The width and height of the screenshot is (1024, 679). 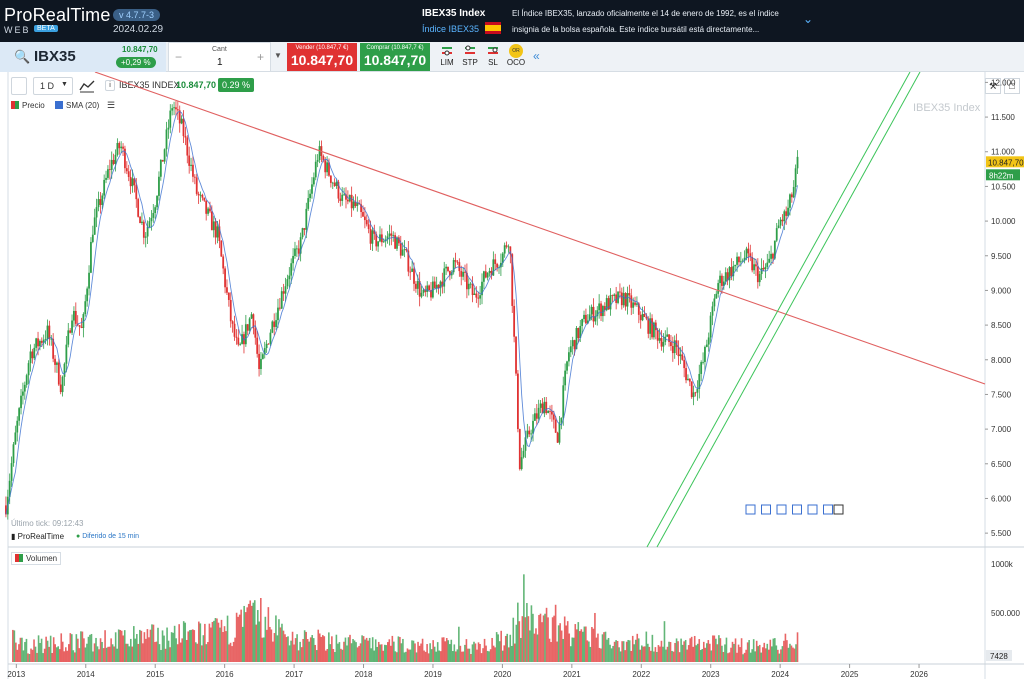 What do you see at coordinates (808, 19) in the screenshot?
I see `chevron-down-icon: ⌄` at bounding box center [808, 19].